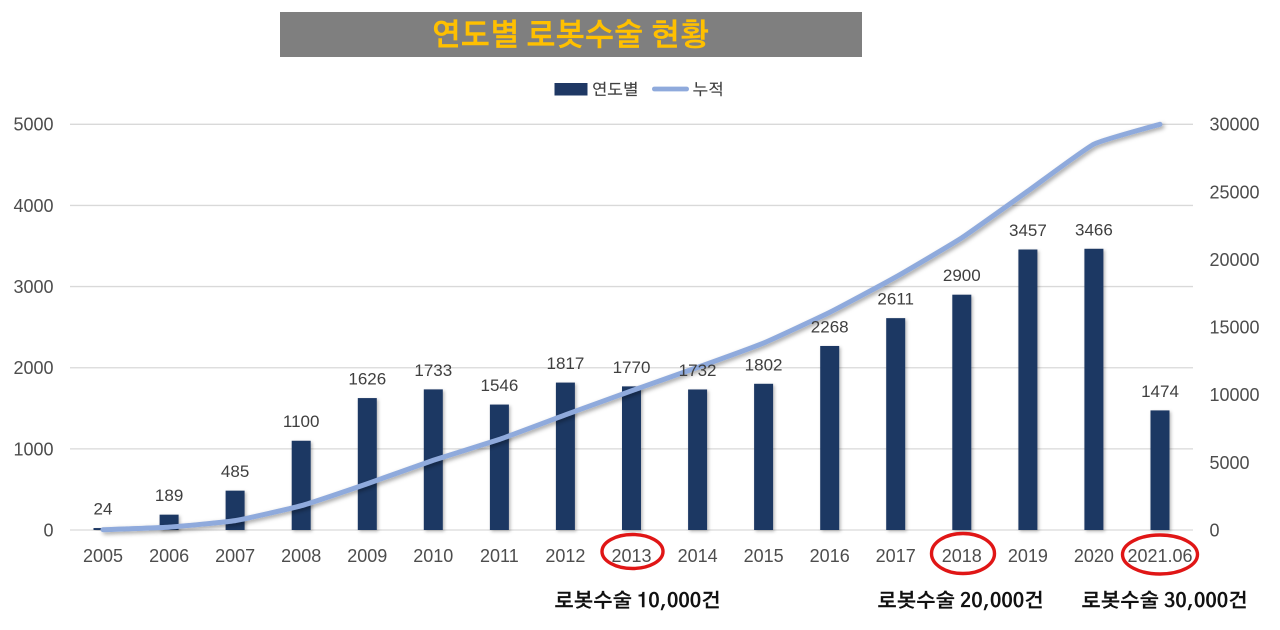  Describe the element at coordinates (698, 370) in the screenshot. I see `svg-text: 1732` at that location.